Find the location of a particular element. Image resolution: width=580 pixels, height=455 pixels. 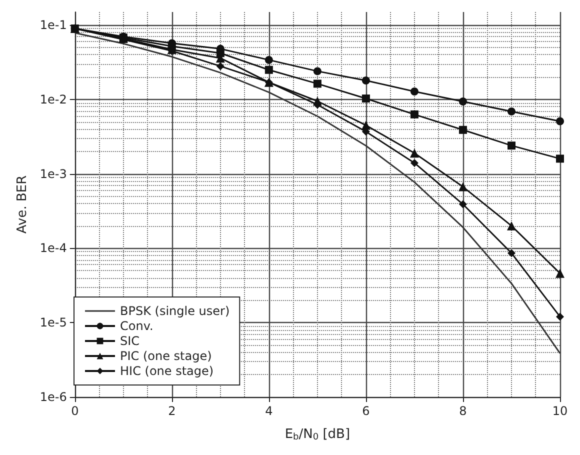

legend-label: PIC (one stage) is located at coordinates (166, 356).